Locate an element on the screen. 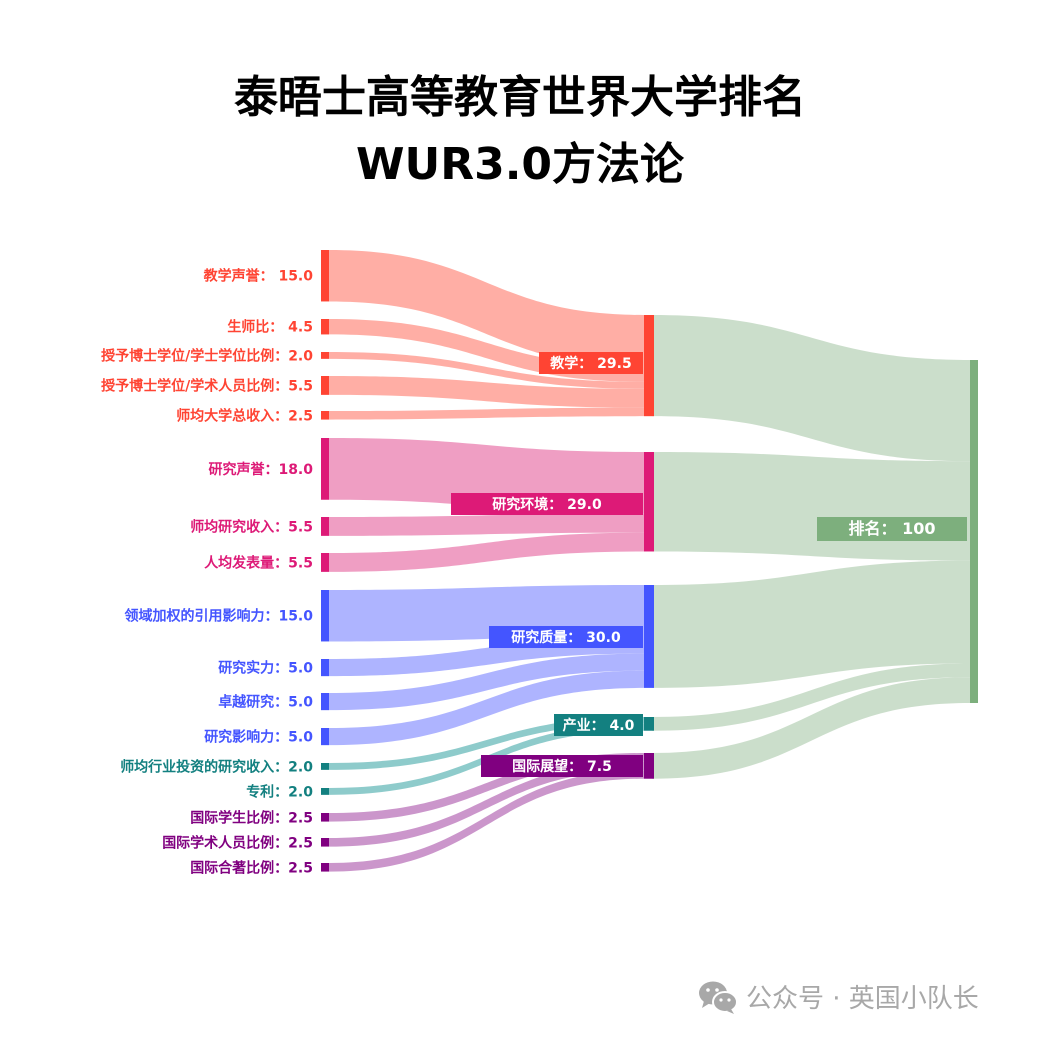 This screenshot has height=1040, width=1040. source-label: 授予博士学位/学术人员比例：5.5 is located at coordinates (207, 385).